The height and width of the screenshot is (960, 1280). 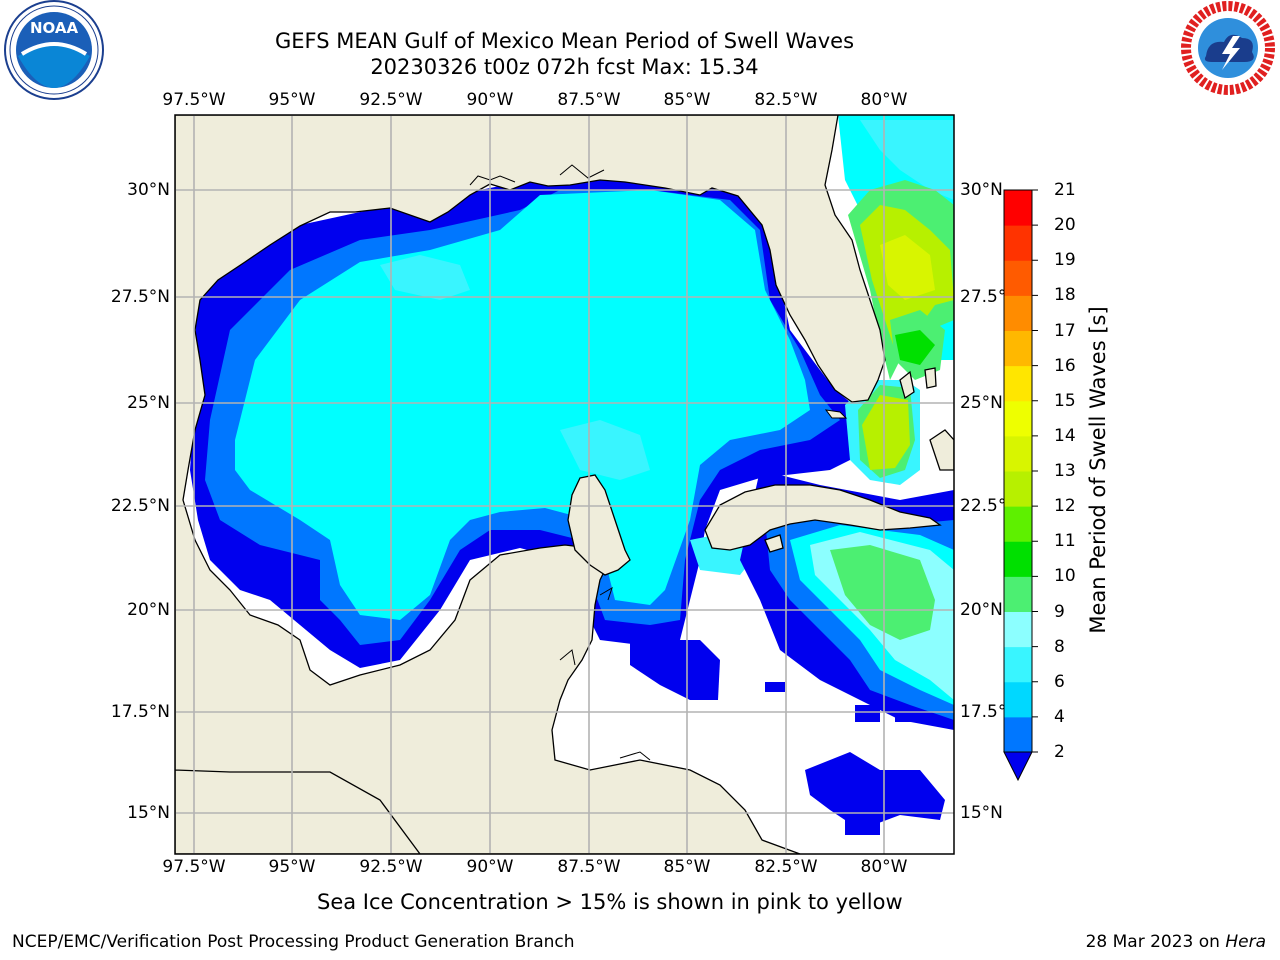 I want to click on colorbar-tick-label: 18, so click(x=1065, y=295).